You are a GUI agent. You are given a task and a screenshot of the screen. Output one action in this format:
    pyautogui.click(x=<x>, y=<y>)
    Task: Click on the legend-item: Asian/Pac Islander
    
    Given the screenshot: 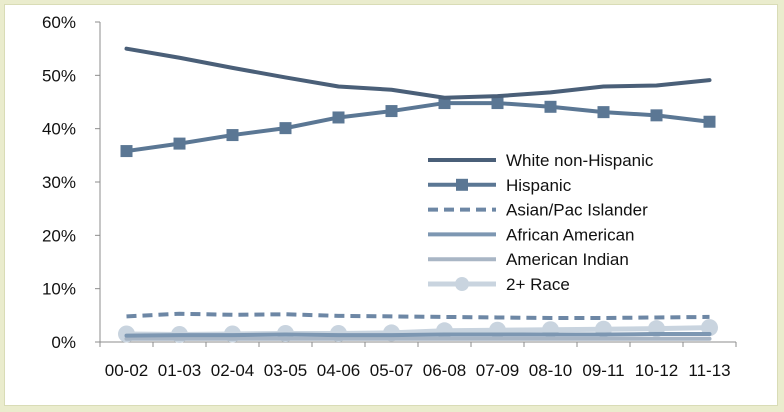 What is the action you would take?
    pyautogui.click(x=538, y=210)
    